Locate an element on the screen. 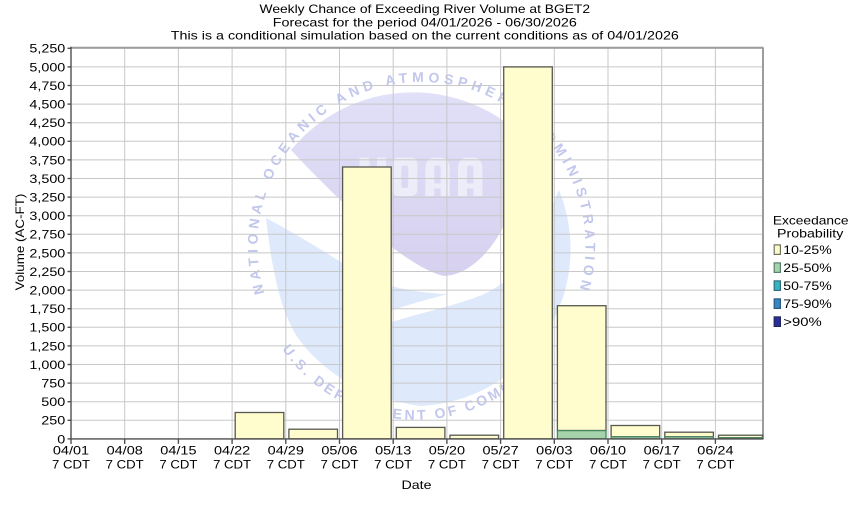  svg-text: 05/13 is located at coordinates (393, 450).